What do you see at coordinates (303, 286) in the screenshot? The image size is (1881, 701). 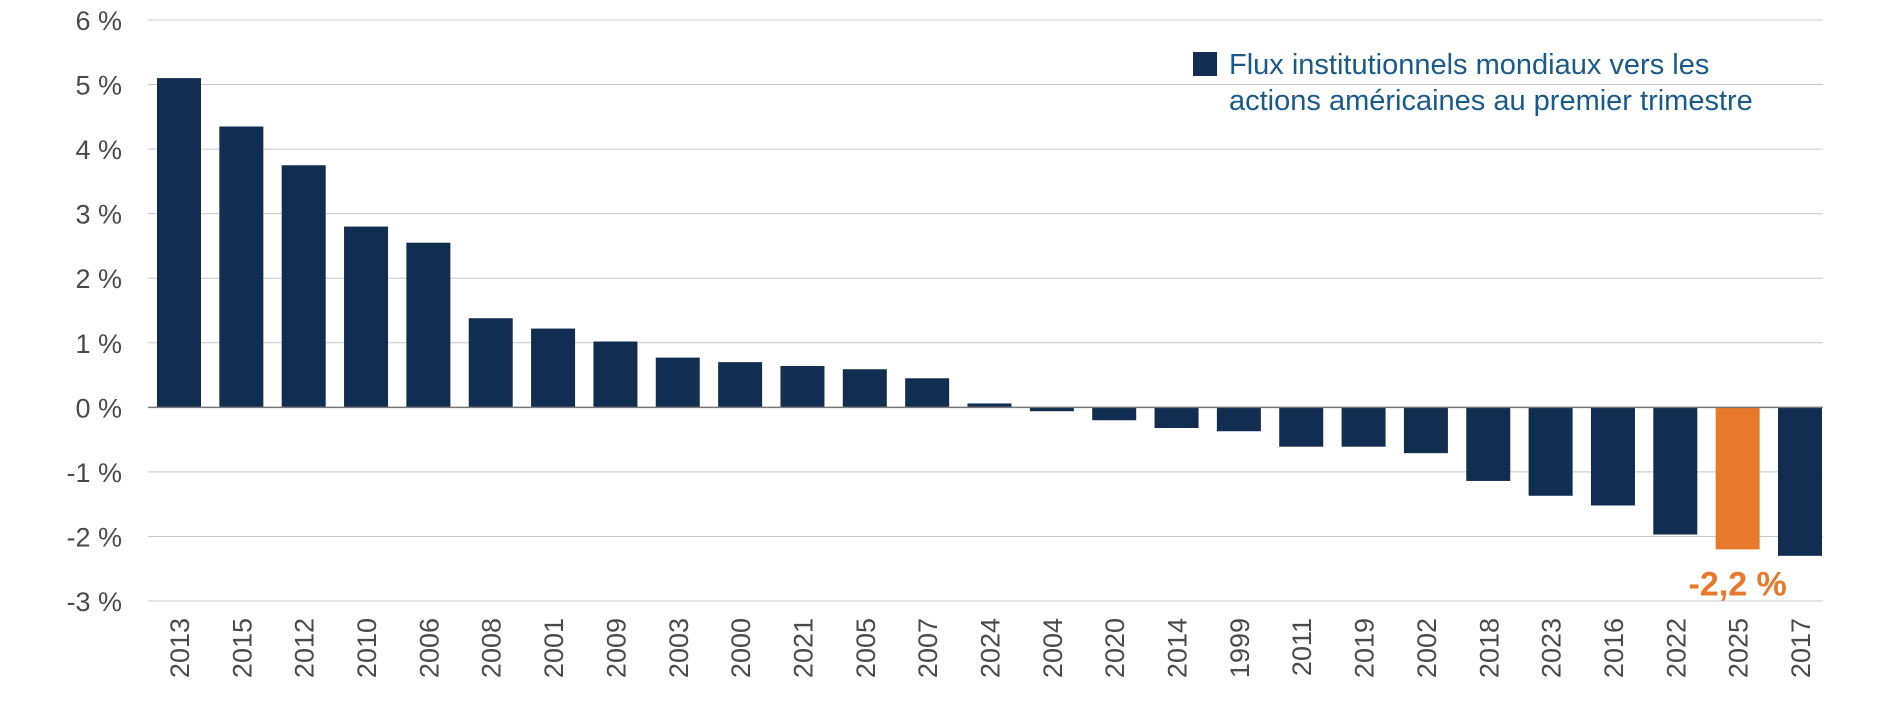 I see `bar-2012` at bounding box center [303, 286].